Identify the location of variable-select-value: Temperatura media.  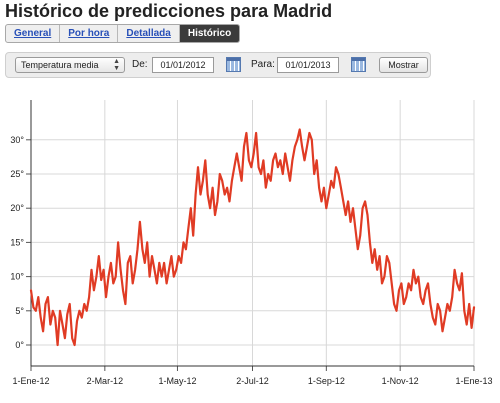
(60, 65).